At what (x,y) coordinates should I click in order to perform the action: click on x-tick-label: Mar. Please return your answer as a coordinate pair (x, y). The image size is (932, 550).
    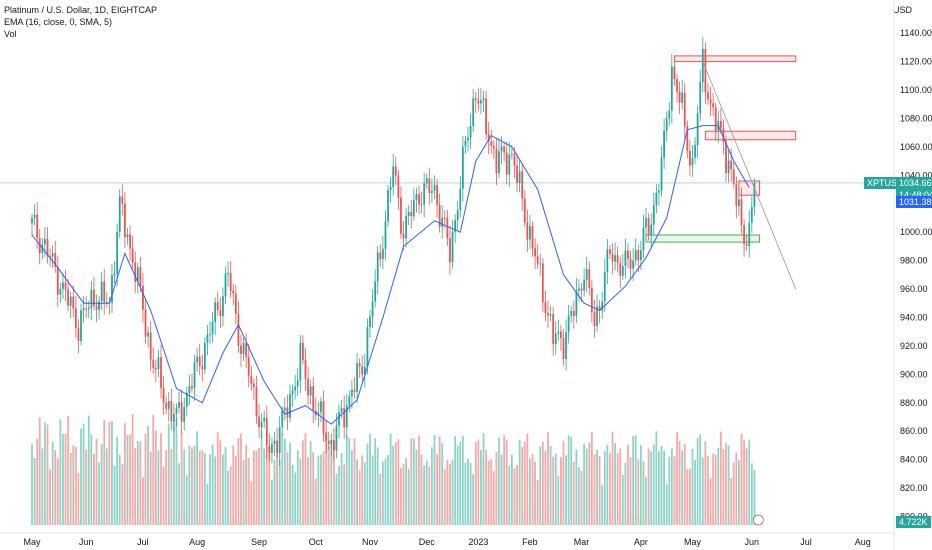
    Looking at the image, I should click on (582, 542).